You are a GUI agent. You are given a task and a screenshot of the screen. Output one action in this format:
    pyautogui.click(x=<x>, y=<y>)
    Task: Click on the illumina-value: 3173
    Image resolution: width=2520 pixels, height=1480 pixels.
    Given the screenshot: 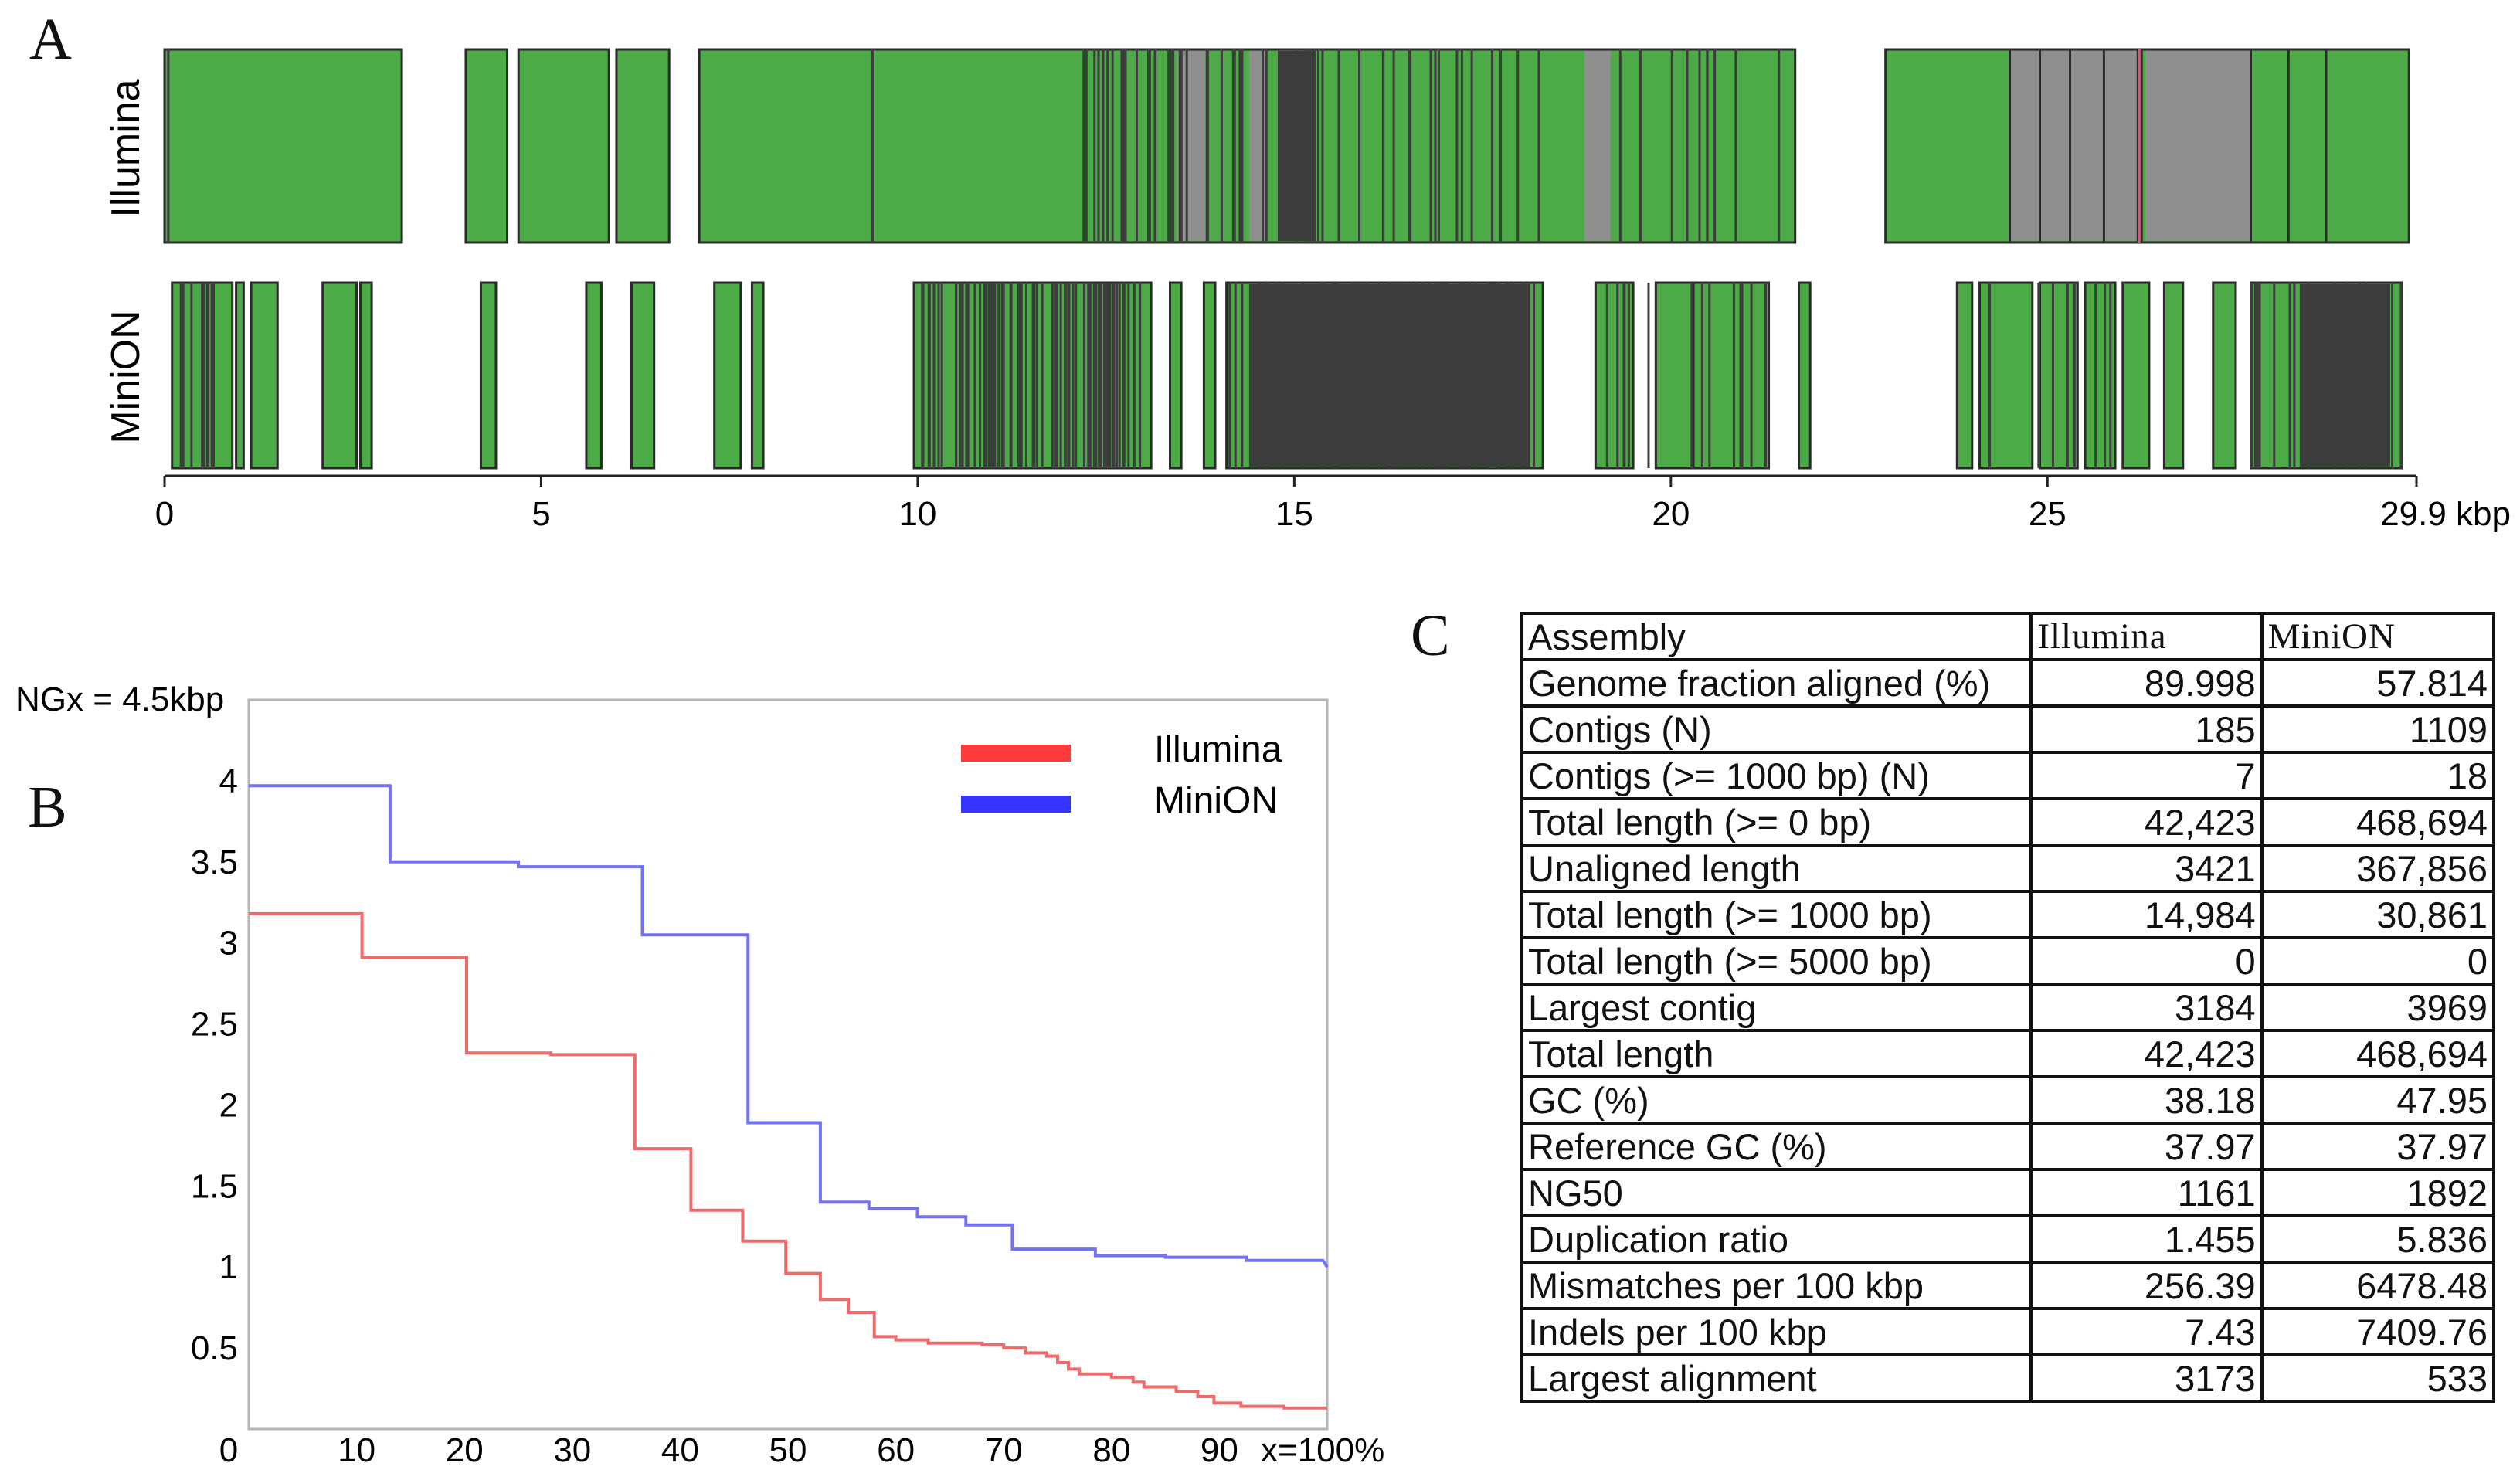 What is the action you would take?
    pyautogui.click(x=2146, y=1378)
    